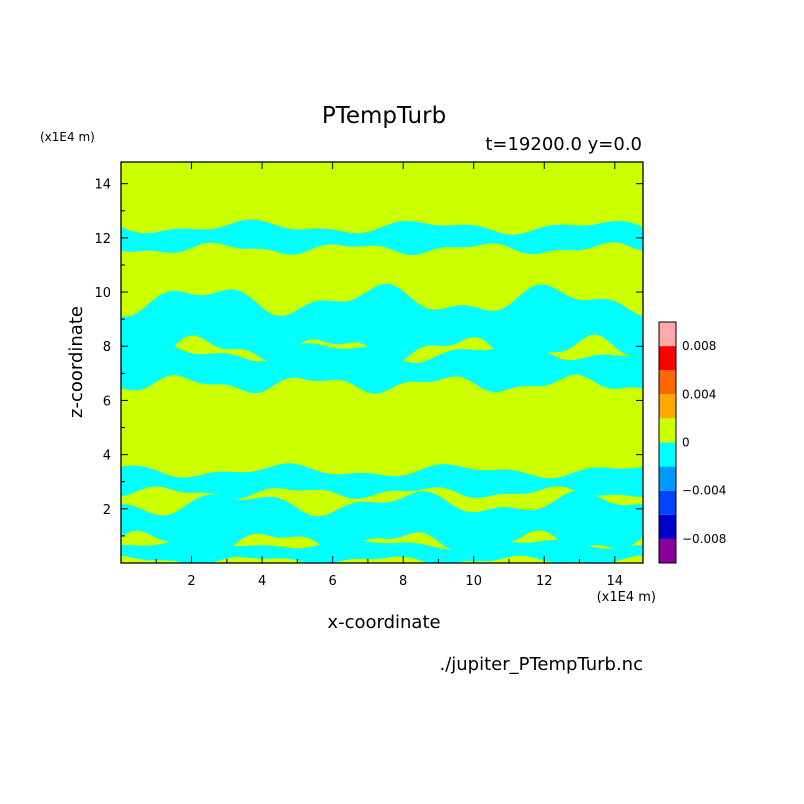  What do you see at coordinates (704, 491) in the screenshot?
I see `colorbar-label: −0.004` at bounding box center [704, 491].